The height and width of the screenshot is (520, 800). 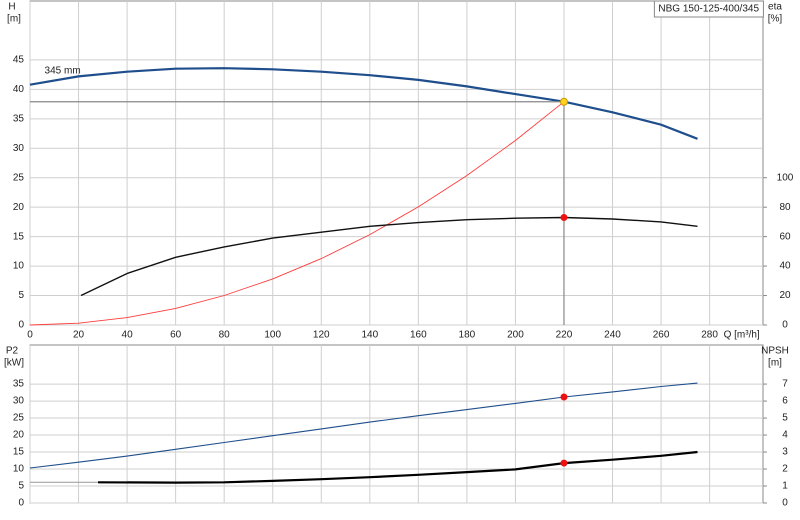 What do you see at coordinates (19, 89) in the screenshot?
I see `y-tick-label: 40` at bounding box center [19, 89].